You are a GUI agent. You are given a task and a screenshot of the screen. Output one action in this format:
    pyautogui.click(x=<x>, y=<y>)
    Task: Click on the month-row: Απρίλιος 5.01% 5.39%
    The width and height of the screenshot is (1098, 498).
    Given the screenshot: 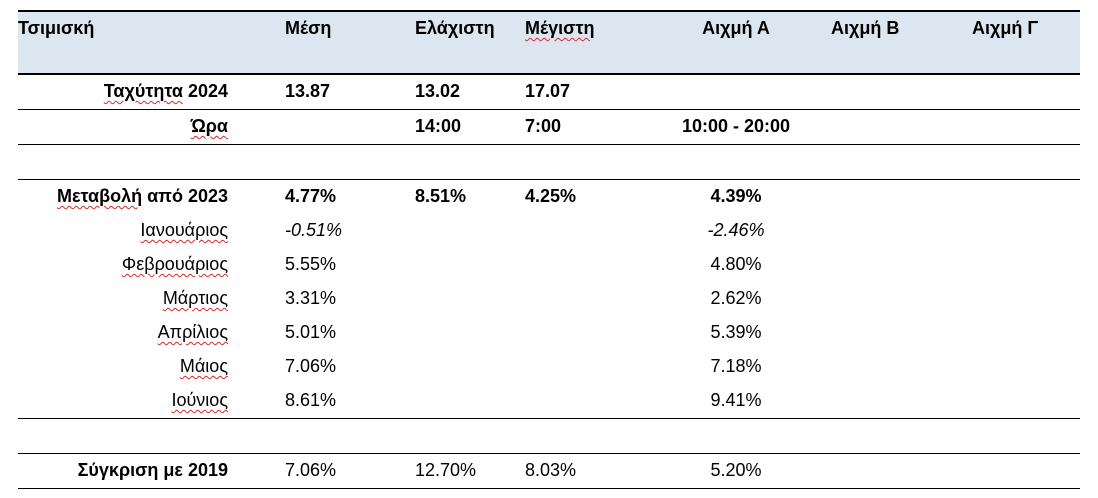 What is the action you would take?
    pyautogui.click(x=549, y=333)
    